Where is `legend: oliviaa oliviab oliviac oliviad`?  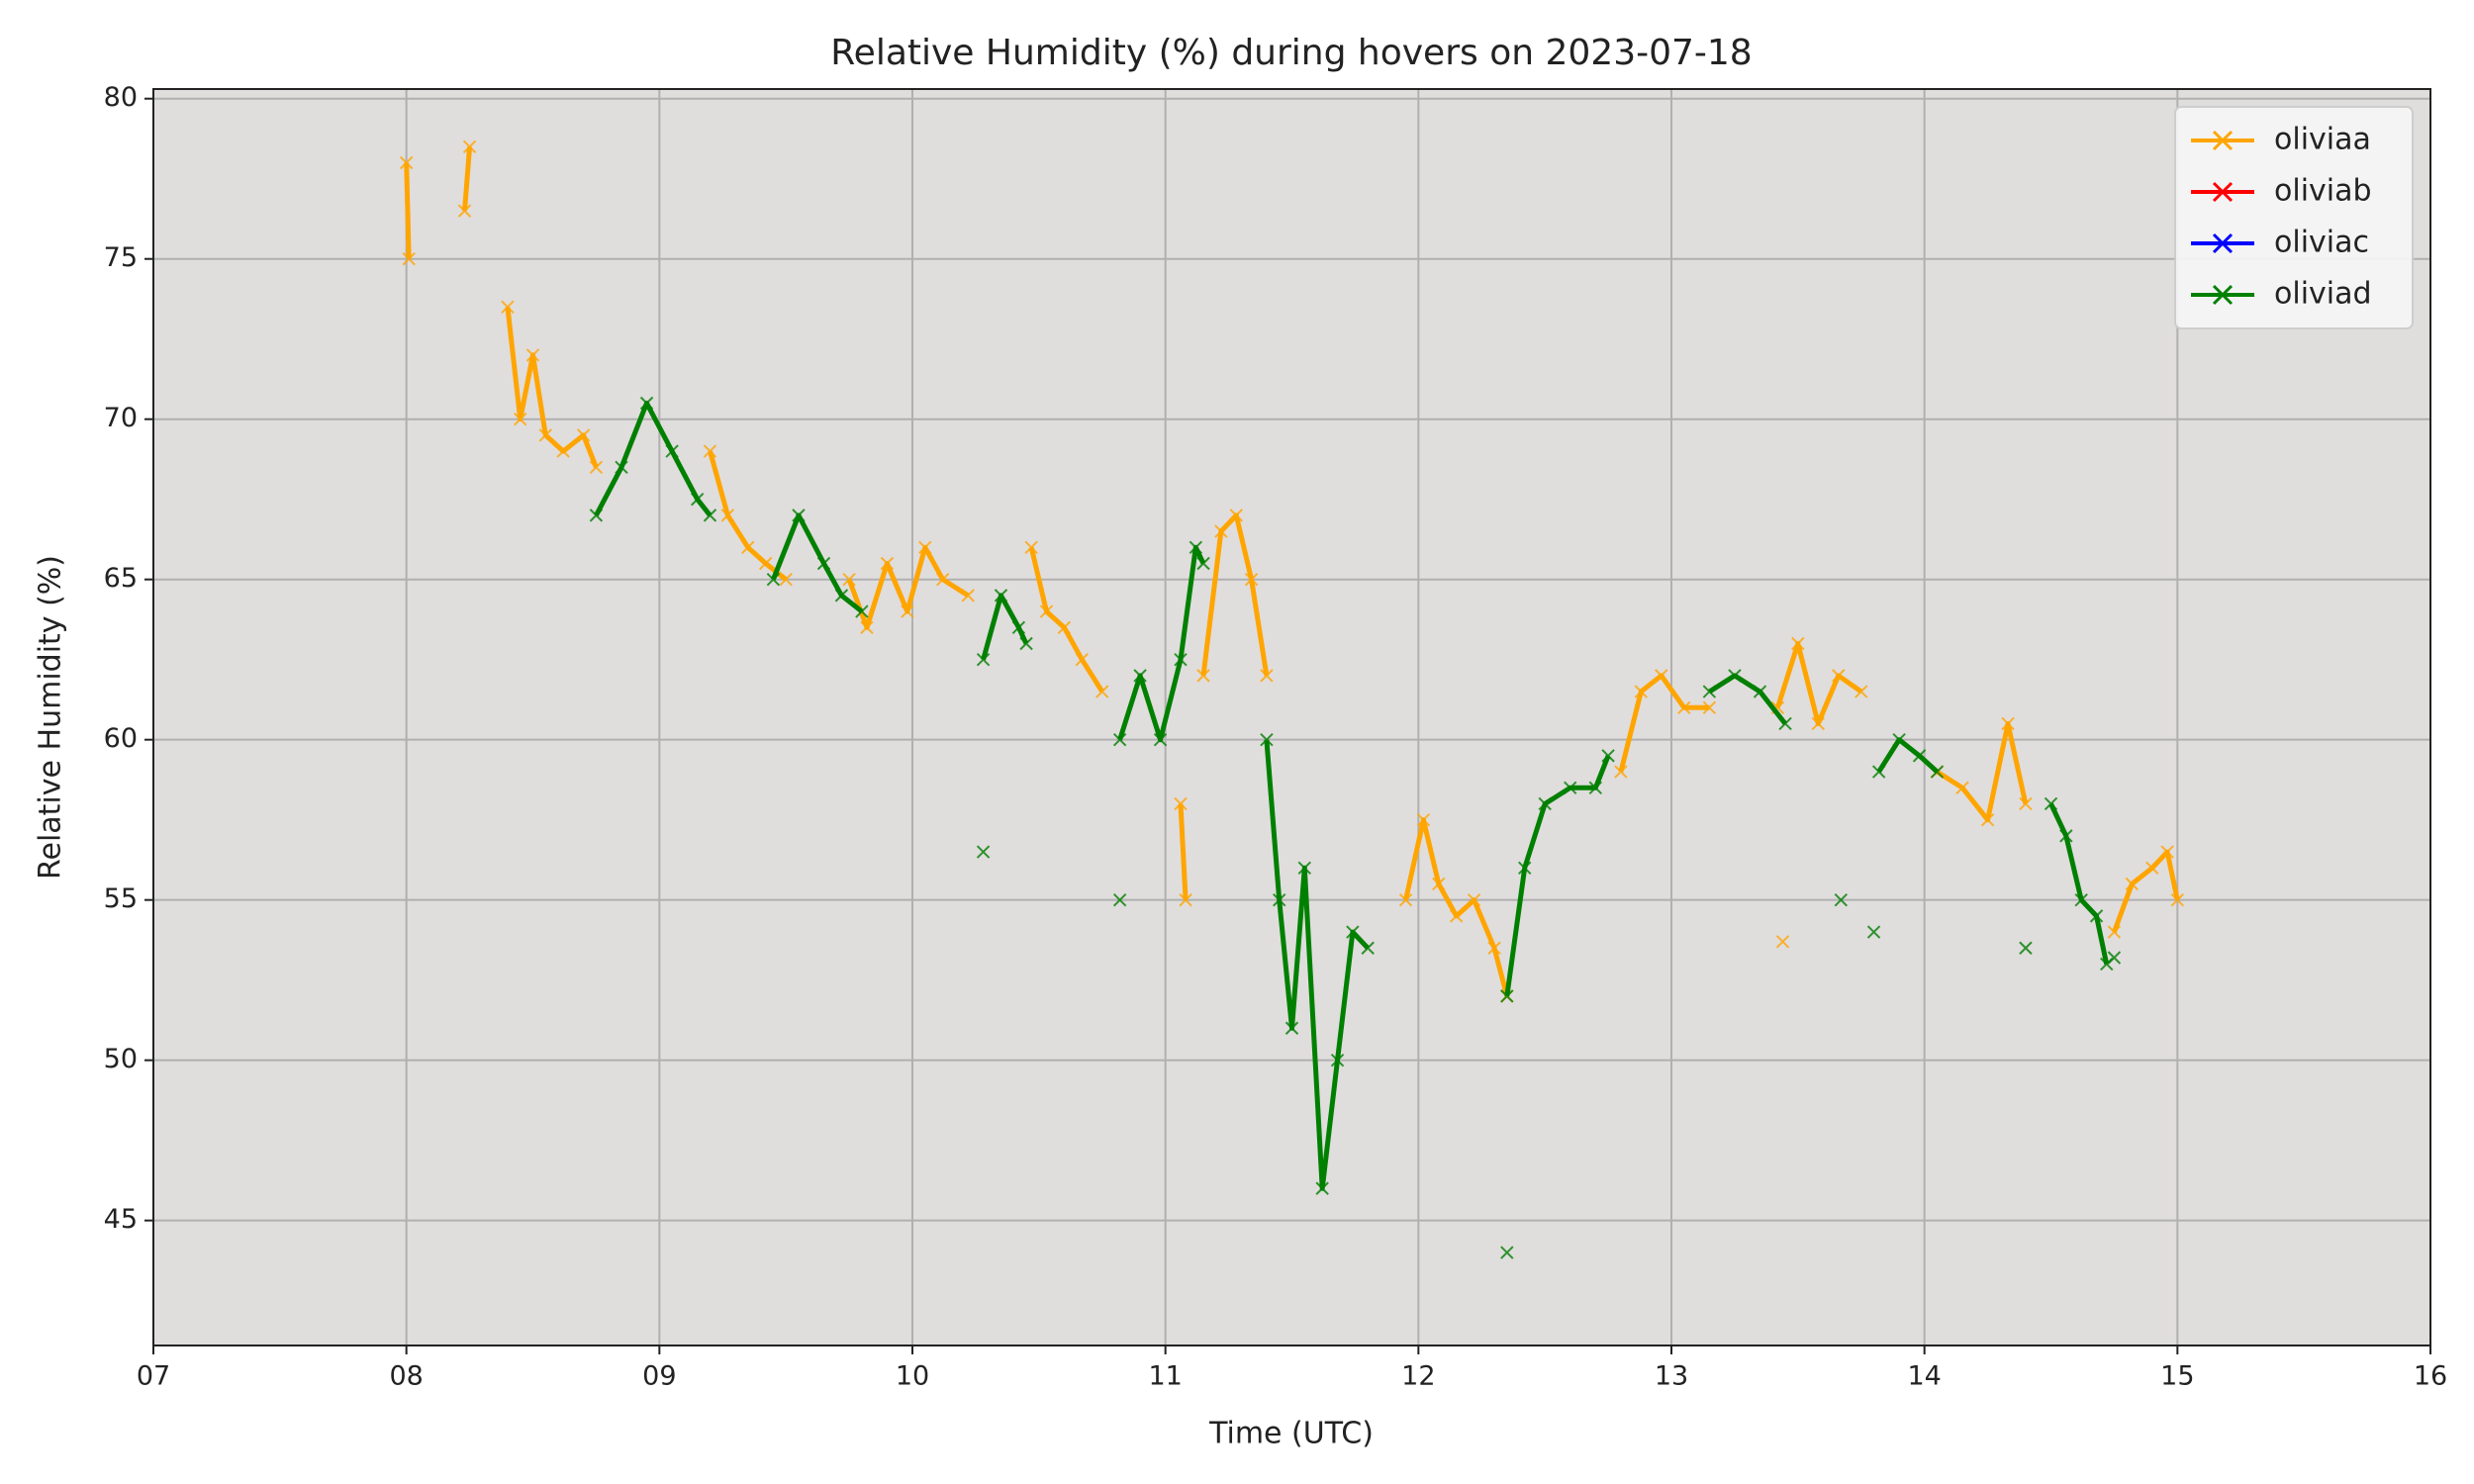 legend: oliviaa oliviab oliviac oliviad is located at coordinates (2294, 217).